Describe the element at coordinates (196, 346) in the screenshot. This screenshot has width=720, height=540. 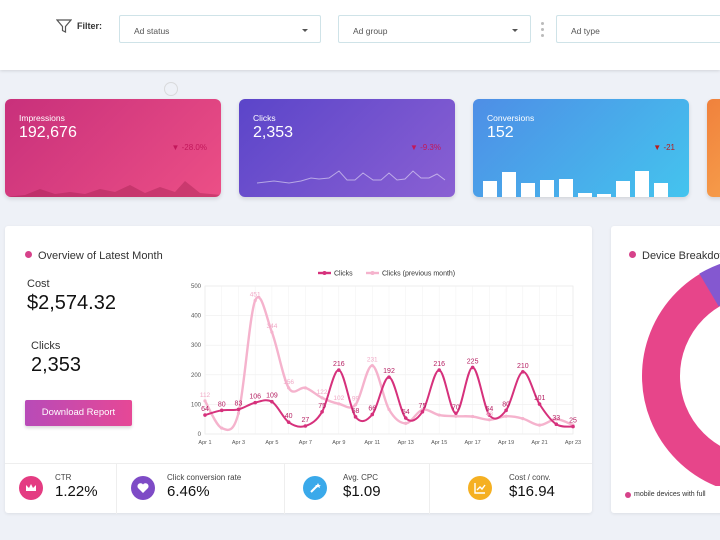
I see `y-tick-label: 300` at that location.